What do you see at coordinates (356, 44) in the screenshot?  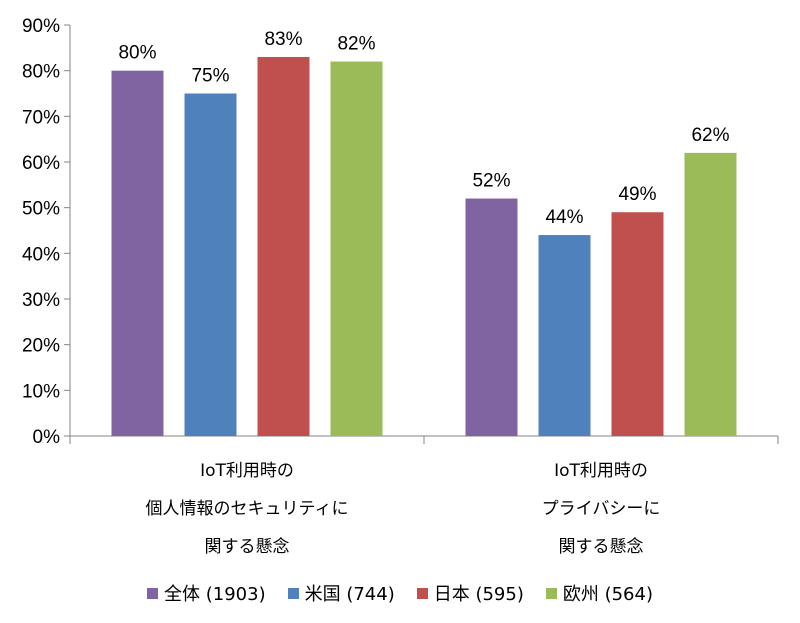 I see `data-label: 82%` at bounding box center [356, 44].